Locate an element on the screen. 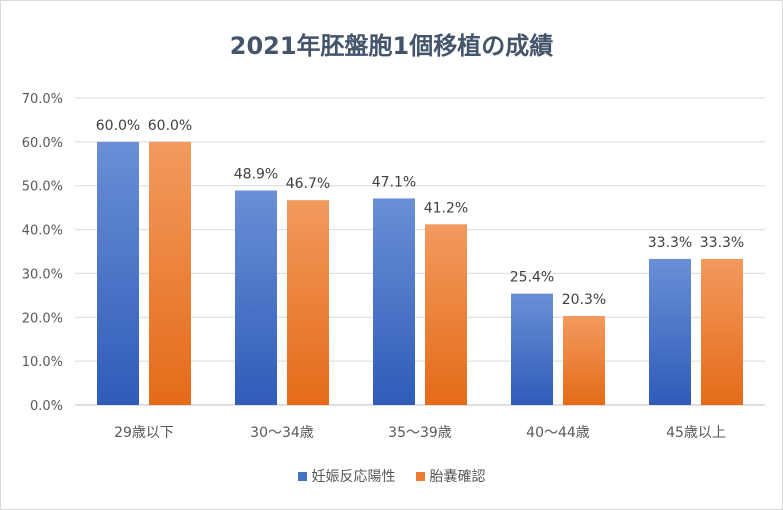 Image resolution: width=783 pixels, height=510 pixels. y-tick-label: 40.0% is located at coordinates (42, 231).